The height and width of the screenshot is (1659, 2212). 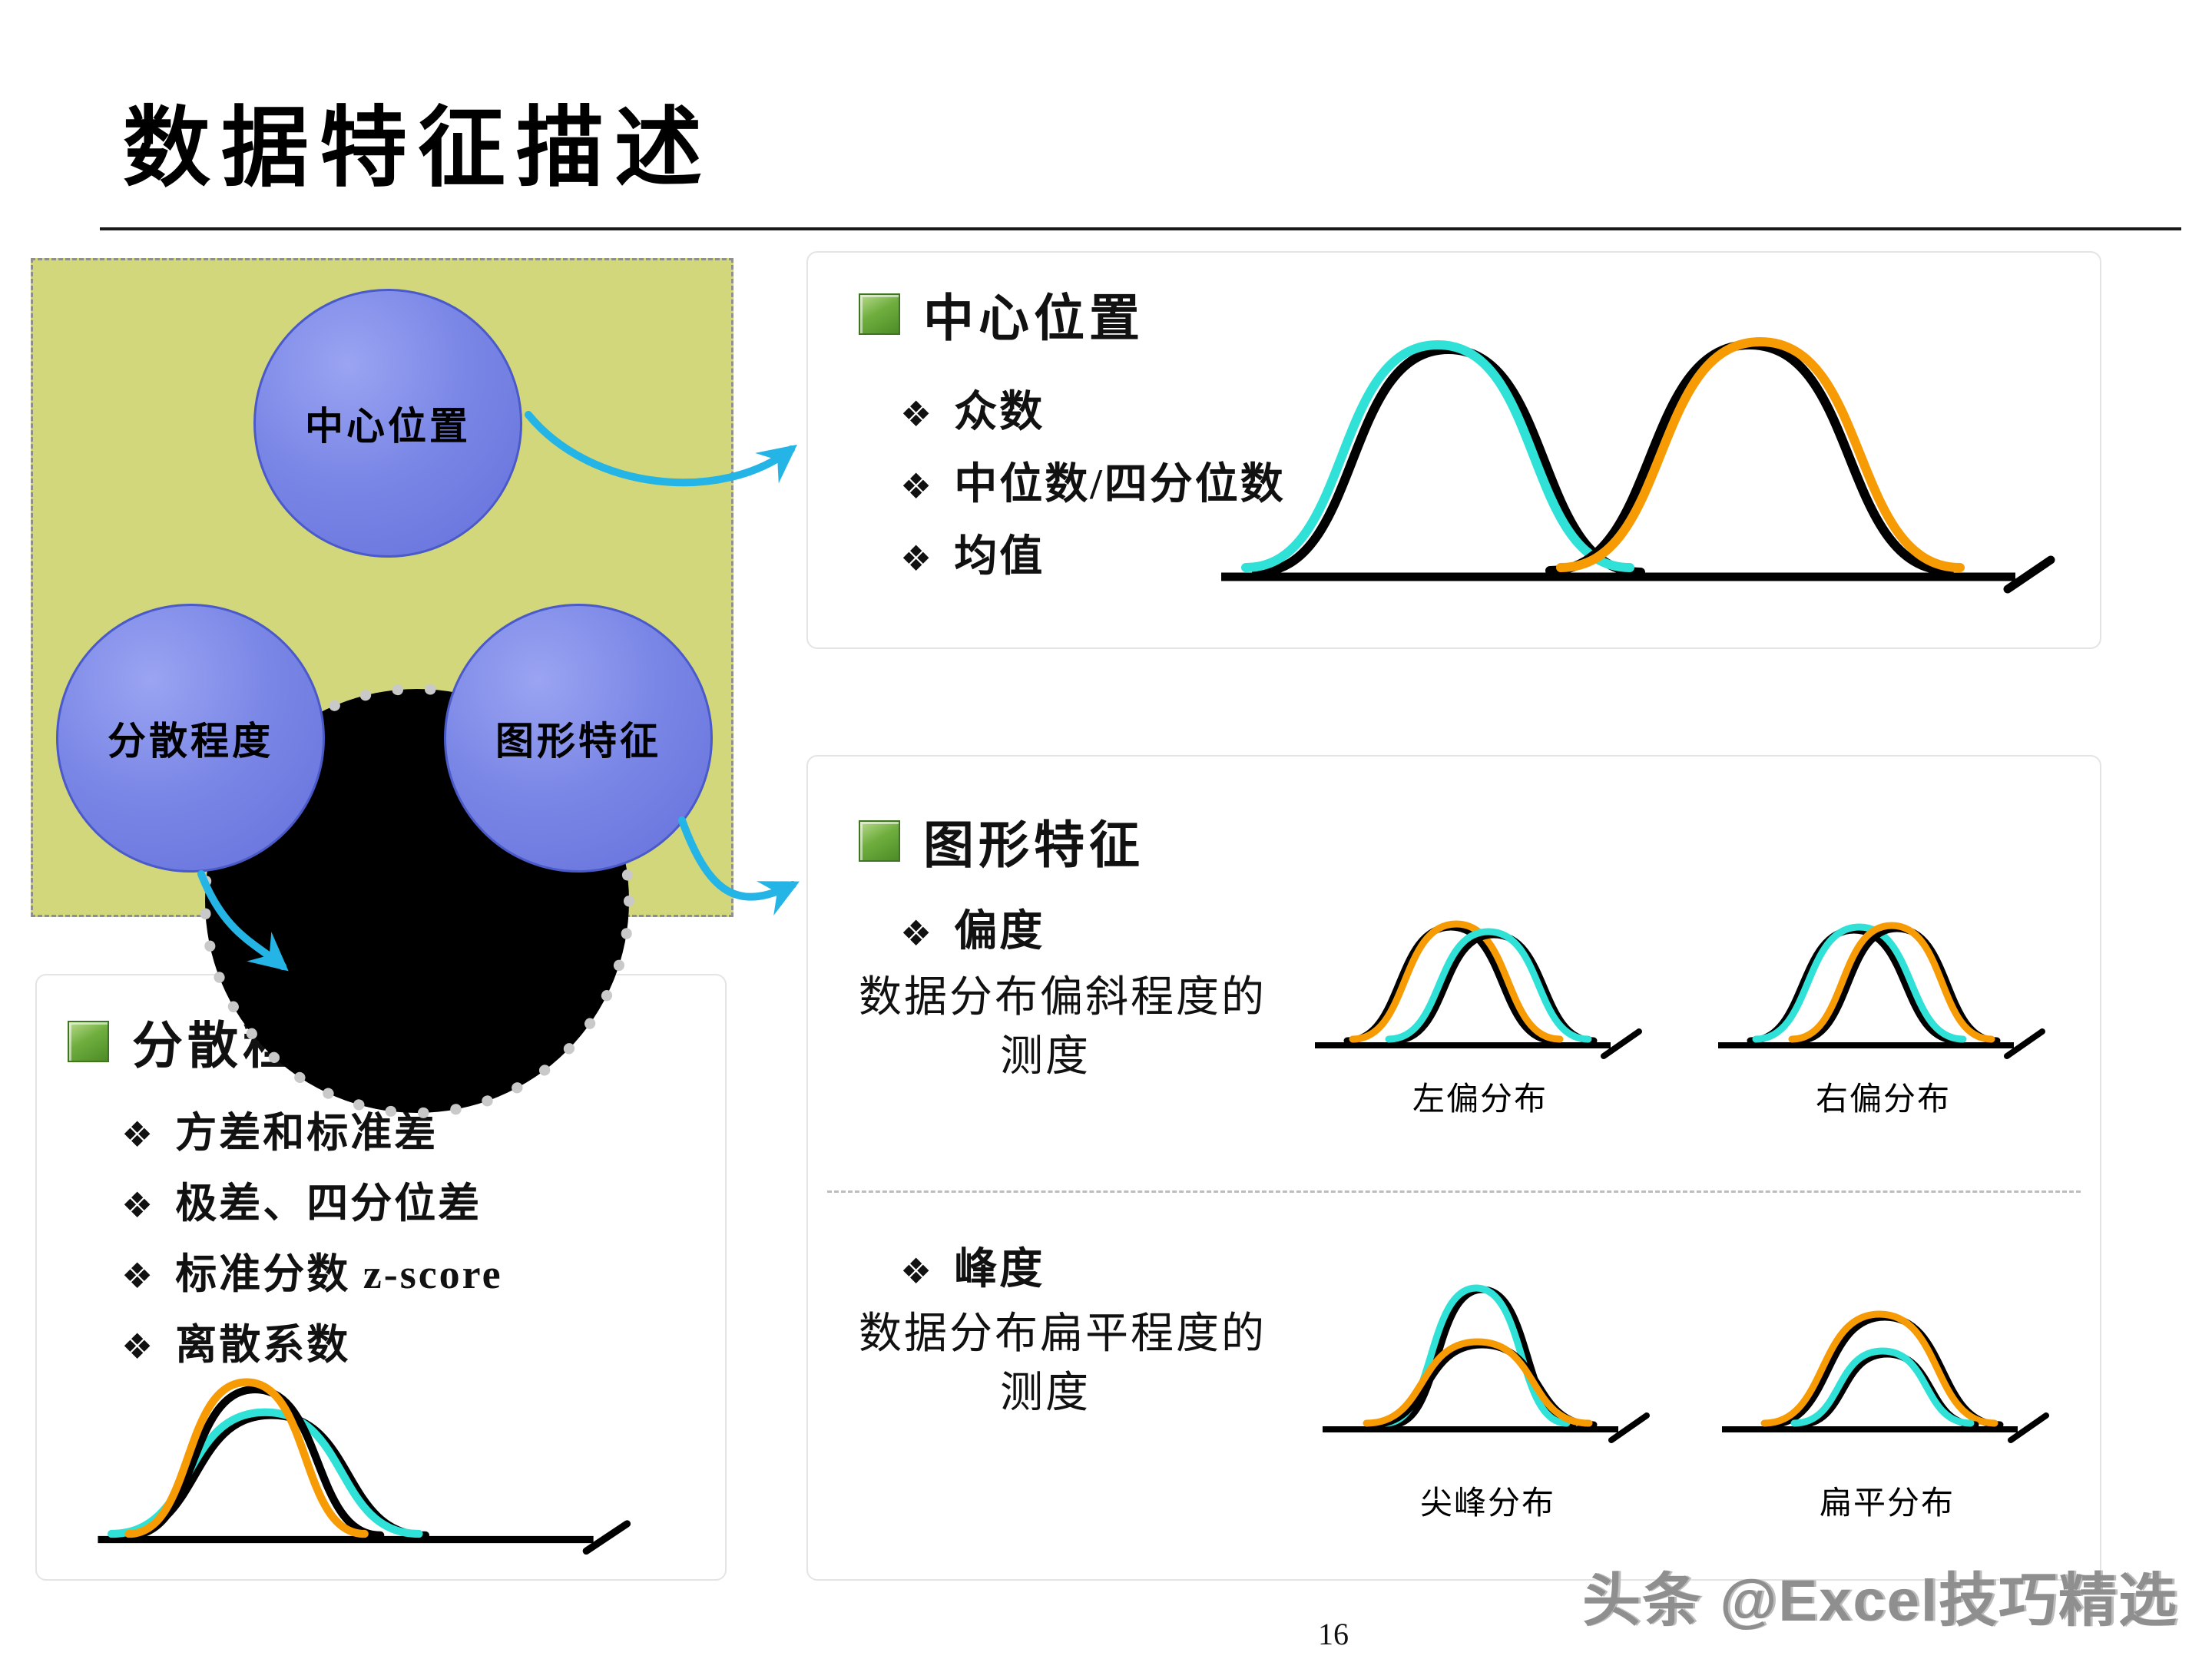 What do you see at coordinates (365, 1466) in the screenshot?
I see `dispersion-bell-chart` at bounding box center [365, 1466].